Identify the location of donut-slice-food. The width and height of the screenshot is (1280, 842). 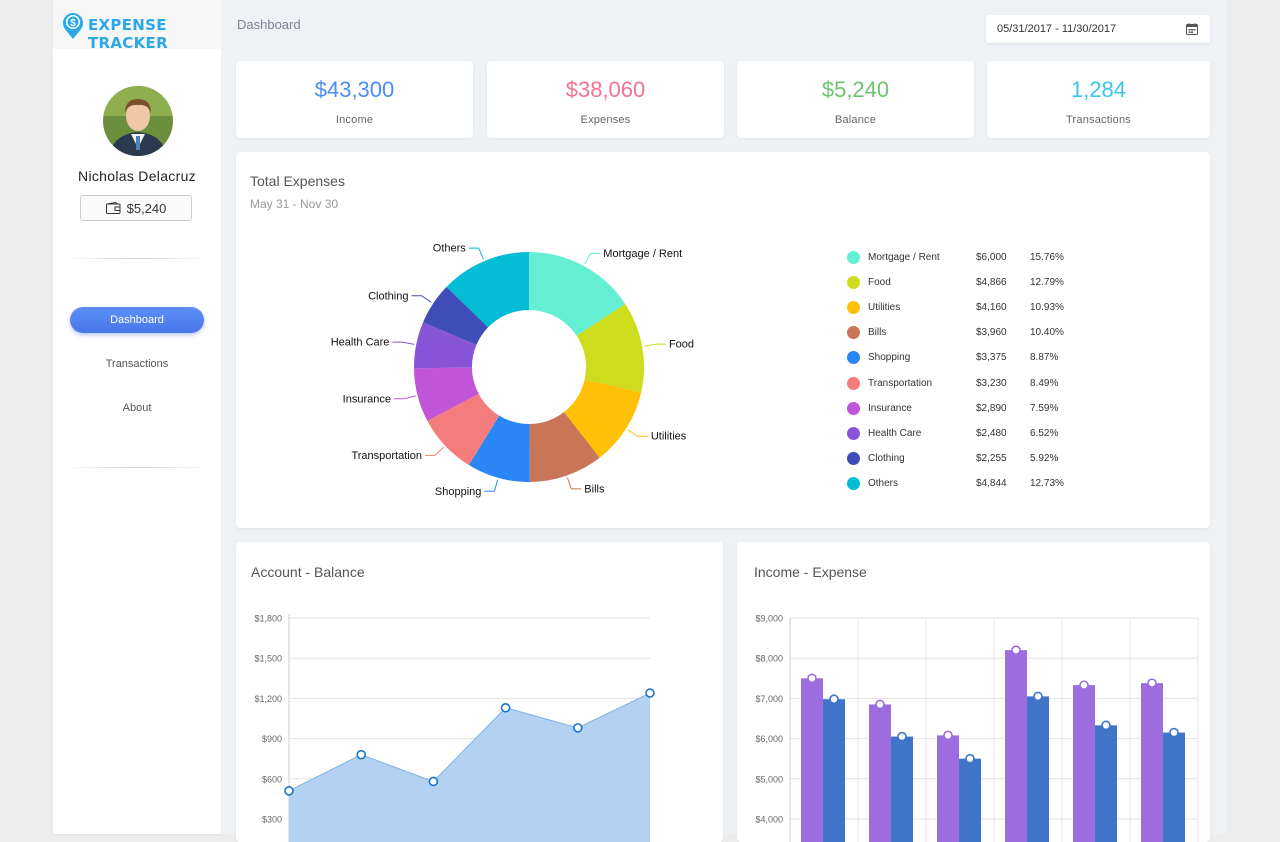
(610, 348).